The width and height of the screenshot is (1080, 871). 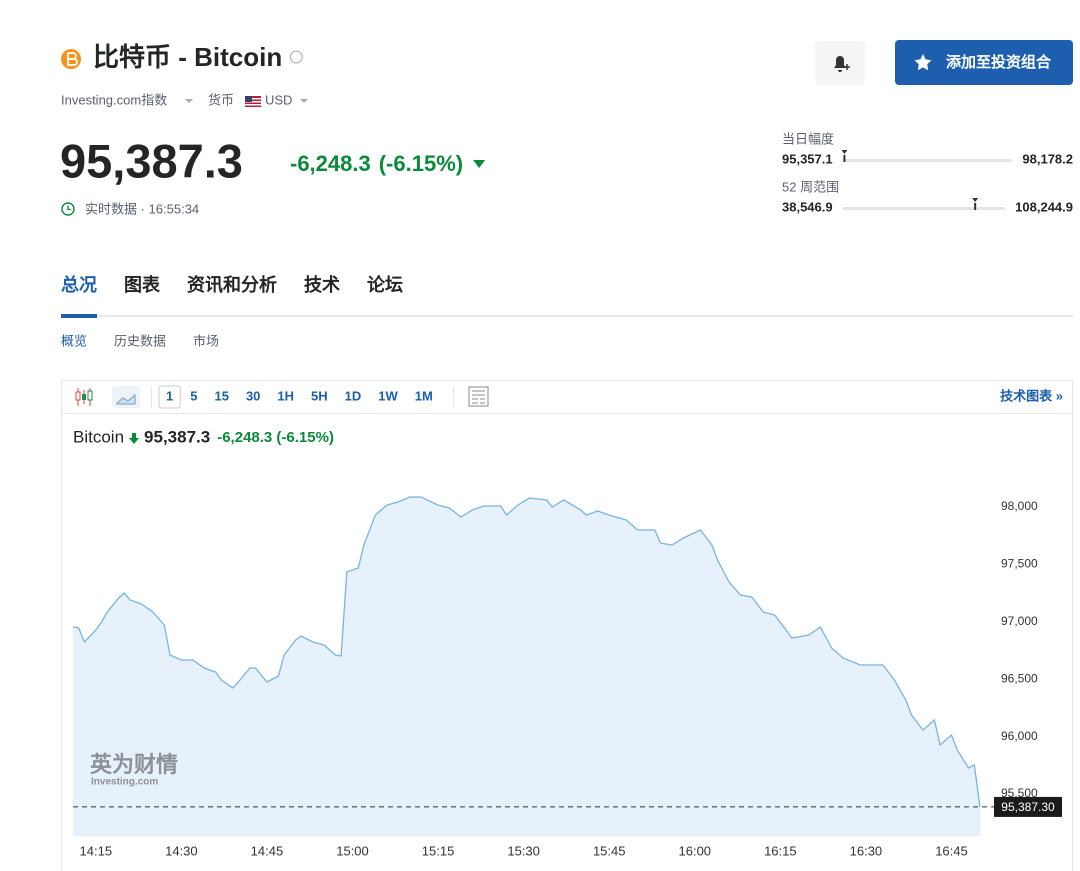 What do you see at coordinates (296, 57) in the screenshot?
I see `info-icon` at bounding box center [296, 57].